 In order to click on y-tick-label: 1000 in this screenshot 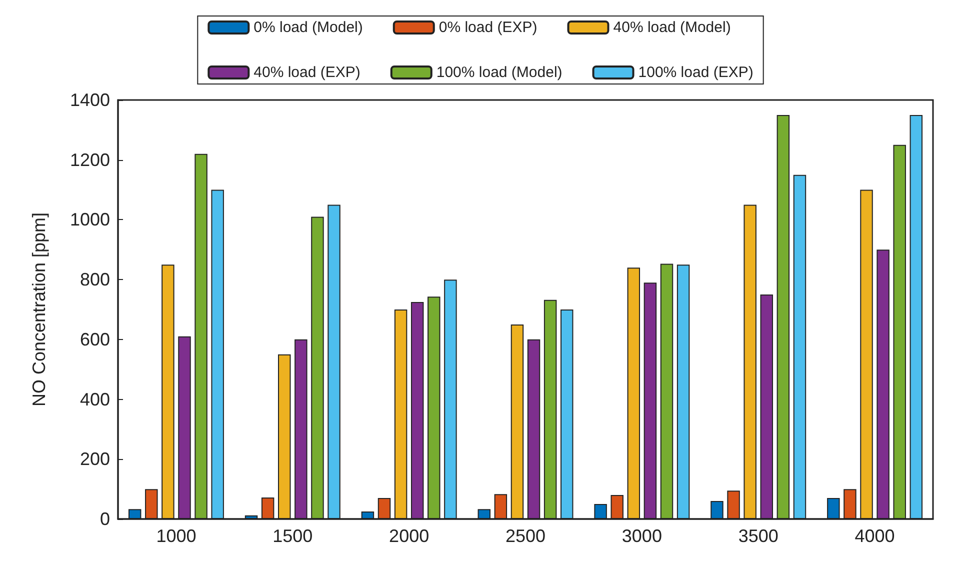, I will do `click(90, 220)`.